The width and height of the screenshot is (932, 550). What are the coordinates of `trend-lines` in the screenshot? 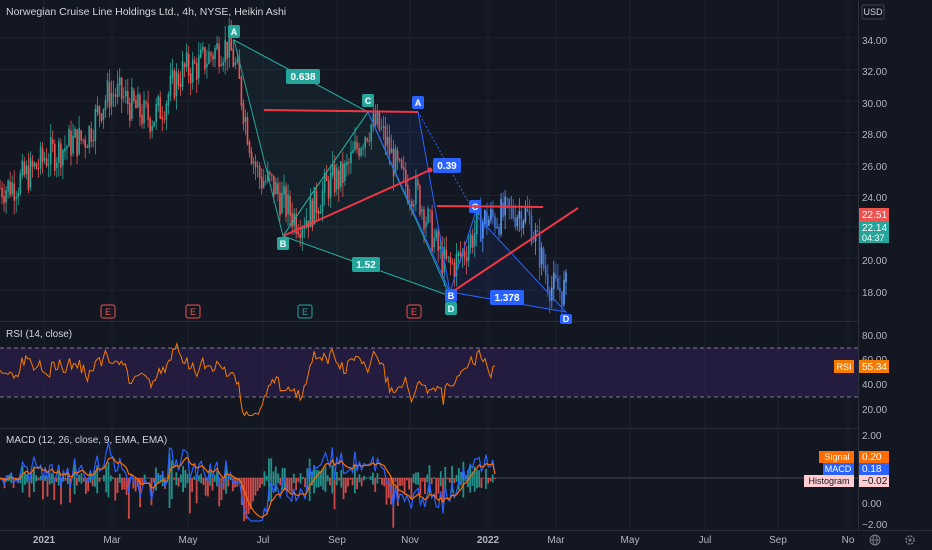 It's located at (421, 200).